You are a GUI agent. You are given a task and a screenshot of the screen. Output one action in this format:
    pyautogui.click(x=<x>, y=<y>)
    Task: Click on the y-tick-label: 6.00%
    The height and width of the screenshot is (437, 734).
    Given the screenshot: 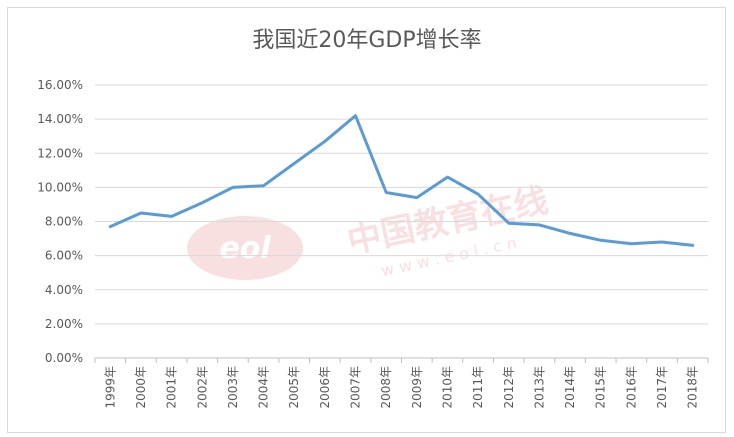 What is the action you would take?
    pyautogui.click(x=64, y=256)
    